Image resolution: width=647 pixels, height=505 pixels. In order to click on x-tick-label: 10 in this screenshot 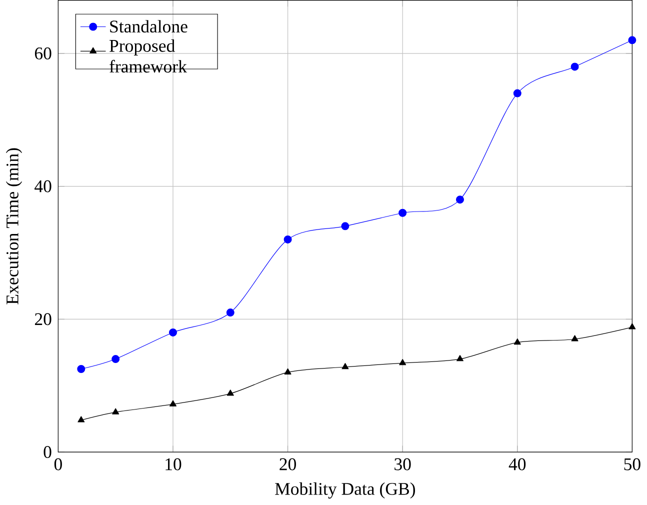, I will do `click(174, 464)`.